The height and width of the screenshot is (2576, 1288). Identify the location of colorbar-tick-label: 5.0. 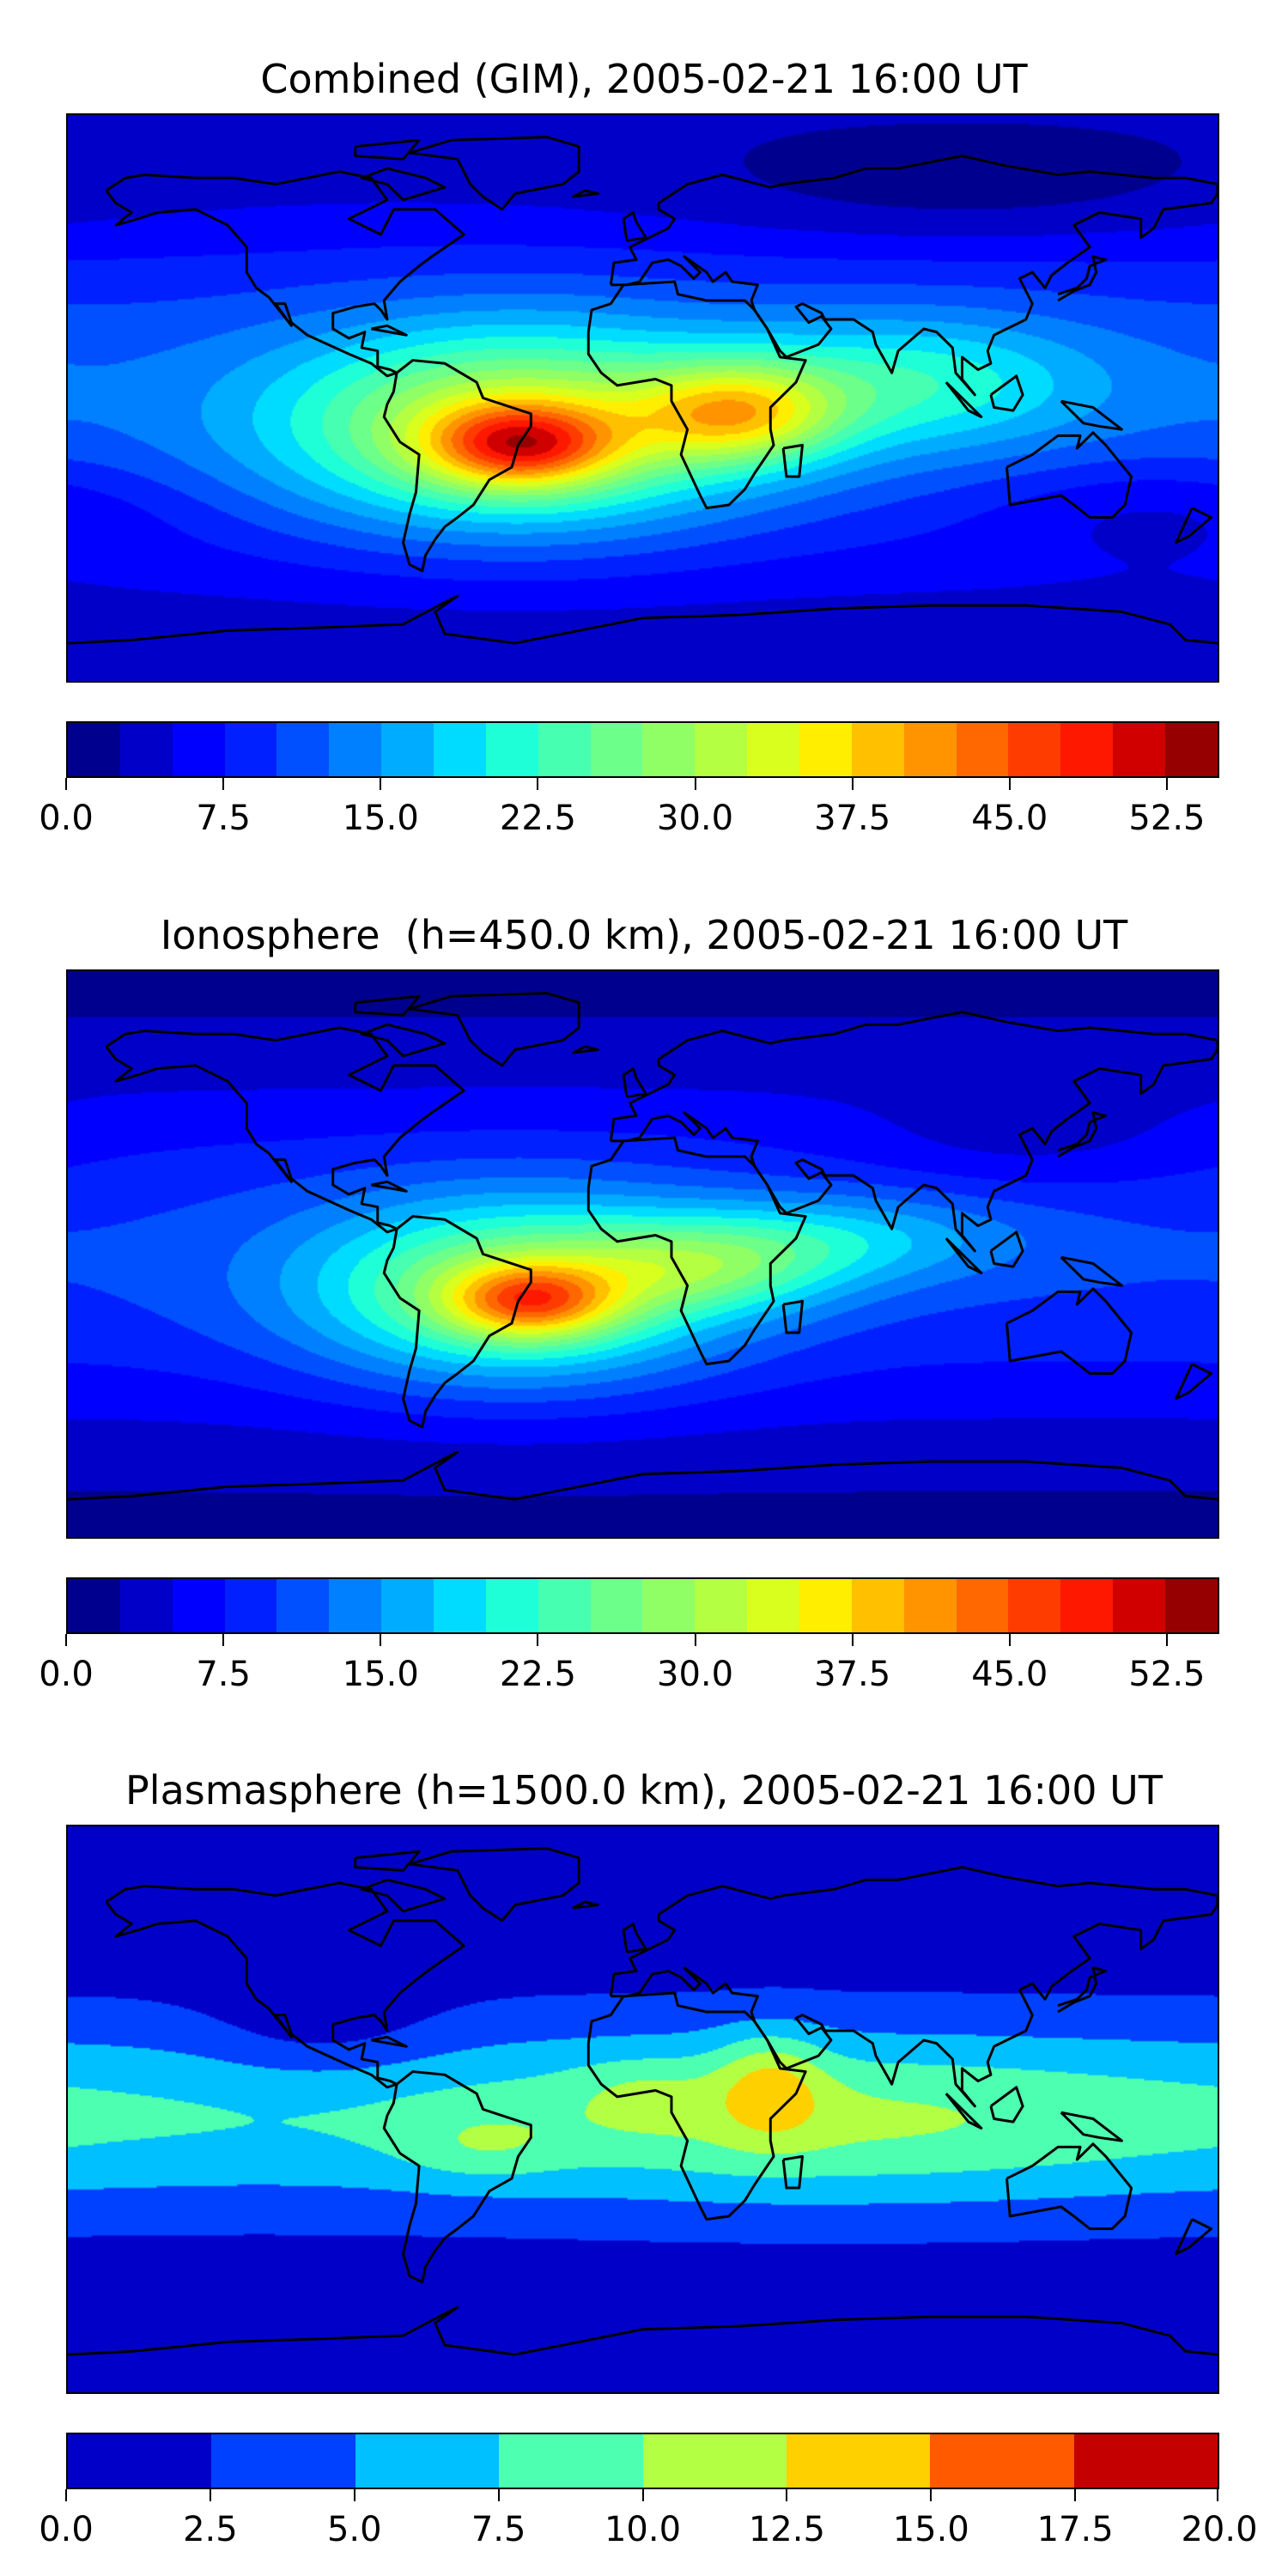
(354, 2529).